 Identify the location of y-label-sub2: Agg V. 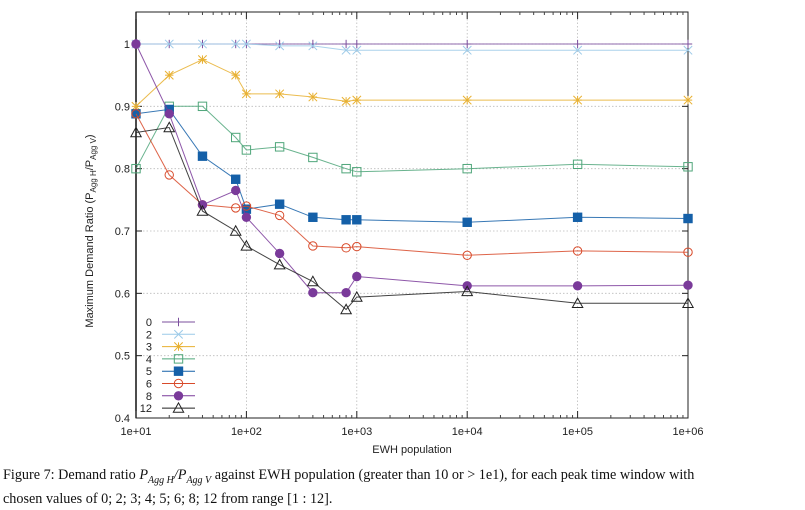
(93, 148).